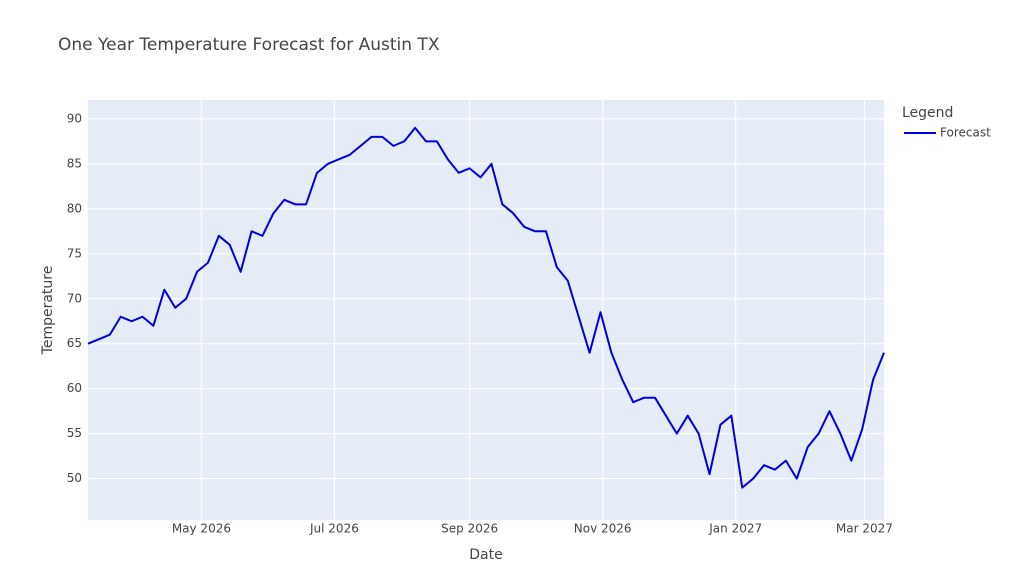 This screenshot has height=588, width=1013. I want to click on y-tick-label: 60, so click(74, 388).